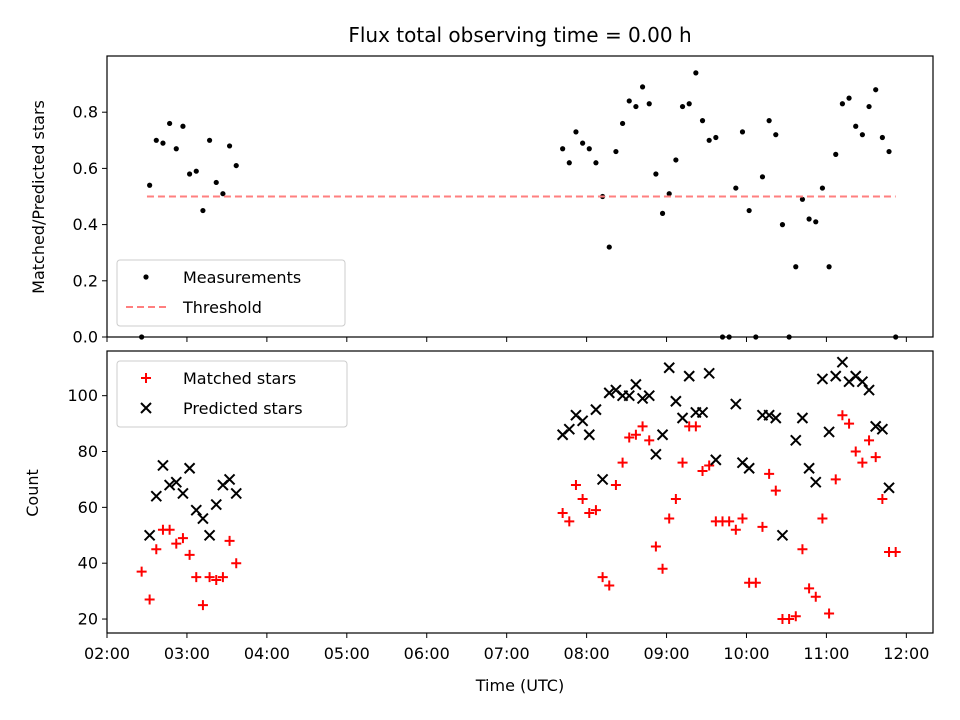  What do you see at coordinates (239, 378) in the screenshot?
I see `legend-label: Matched stars` at bounding box center [239, 378].